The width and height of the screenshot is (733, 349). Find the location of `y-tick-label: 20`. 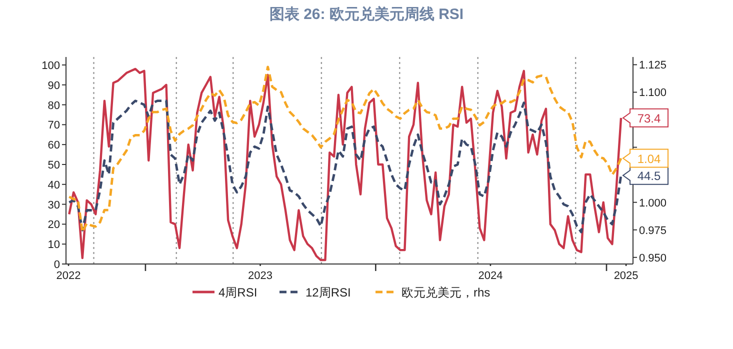

y-tick-label: 20 is located at coordinates (54, 225).